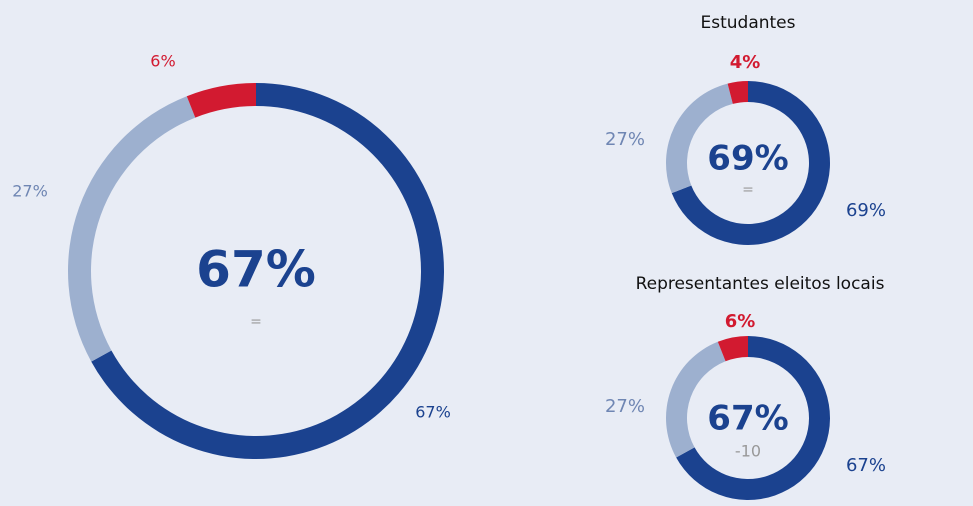 The image size is (973, 506). I want to click on value-label: 4%, so click(745, 62).